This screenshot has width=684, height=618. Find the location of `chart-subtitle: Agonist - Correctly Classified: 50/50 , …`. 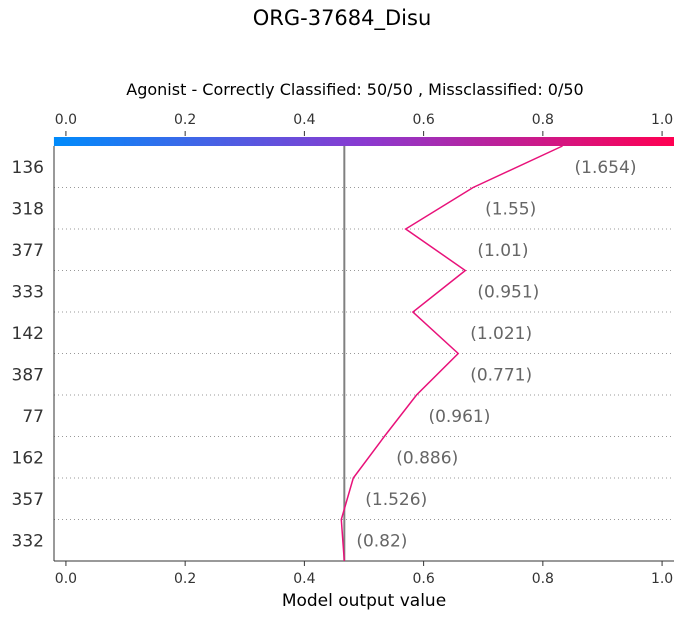

chart-subtitle: Agonist - Correctly Classified: 50/50 , … is located at coordinates (355, 89).